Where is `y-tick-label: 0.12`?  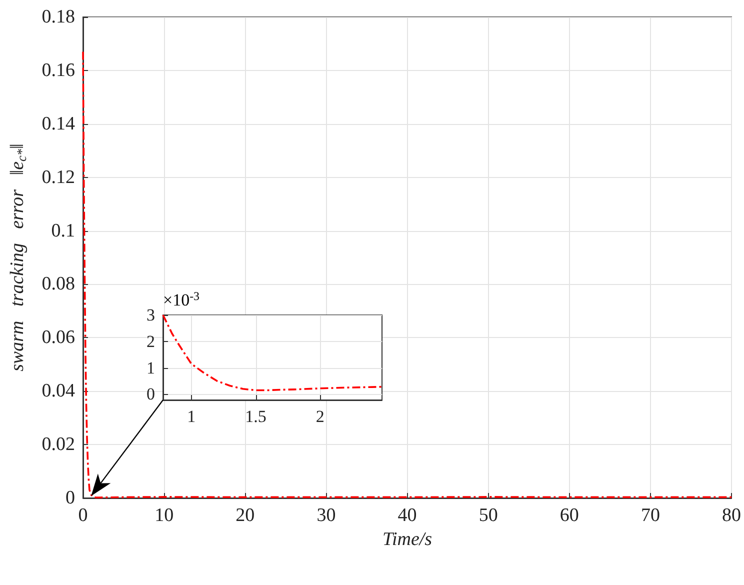
y-tick-label: 0.12 is located at coordinates (58, 177).